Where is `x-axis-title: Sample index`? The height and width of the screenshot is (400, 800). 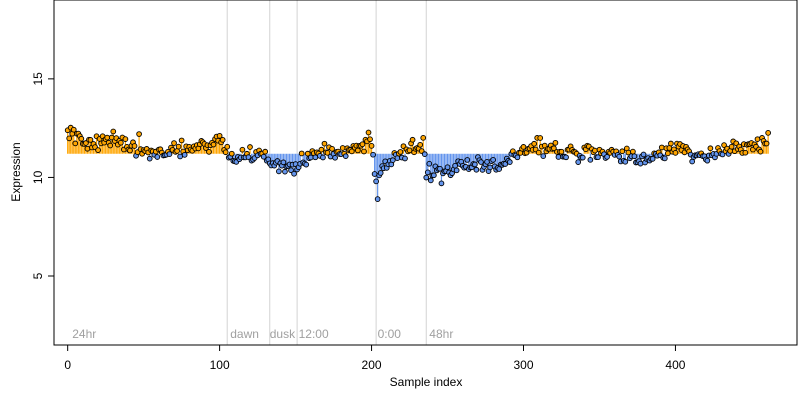 x-axis-title: Sample index is located at coordinates (426, 382).